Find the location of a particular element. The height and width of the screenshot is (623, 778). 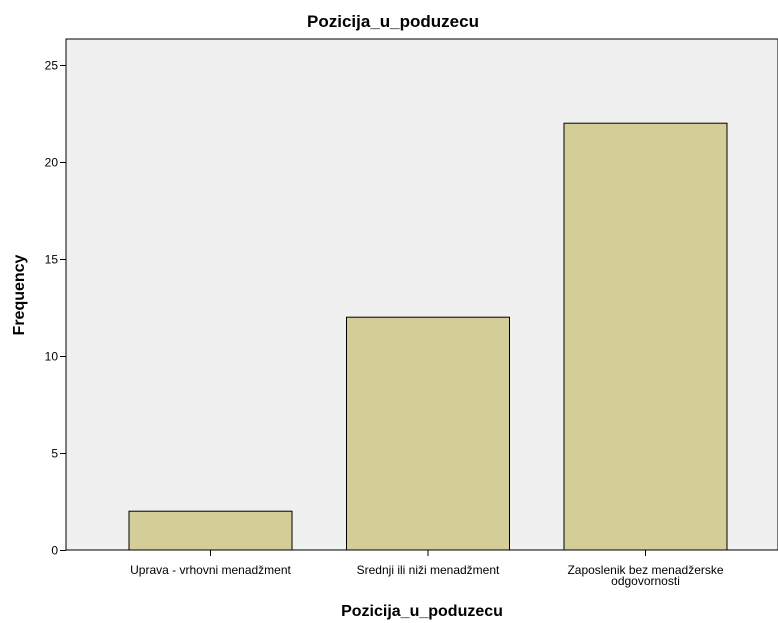

x-tick-label-line: Srednji ili niži menadžment is located at coordinates (428, 570).